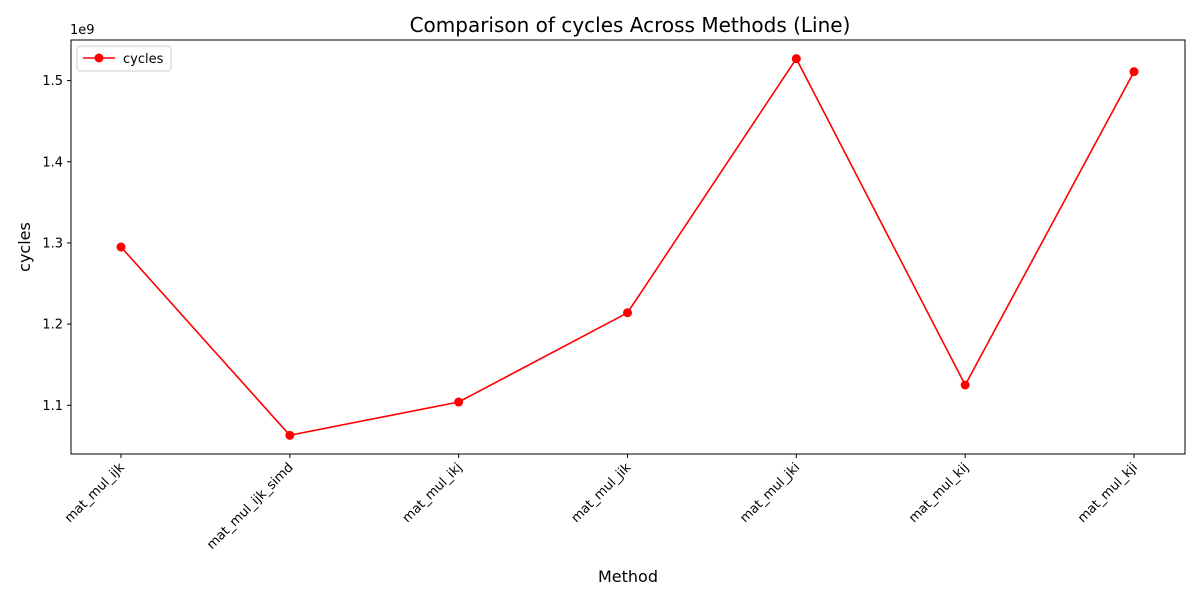  I want to click on legend: cycles, so click(124, 58).